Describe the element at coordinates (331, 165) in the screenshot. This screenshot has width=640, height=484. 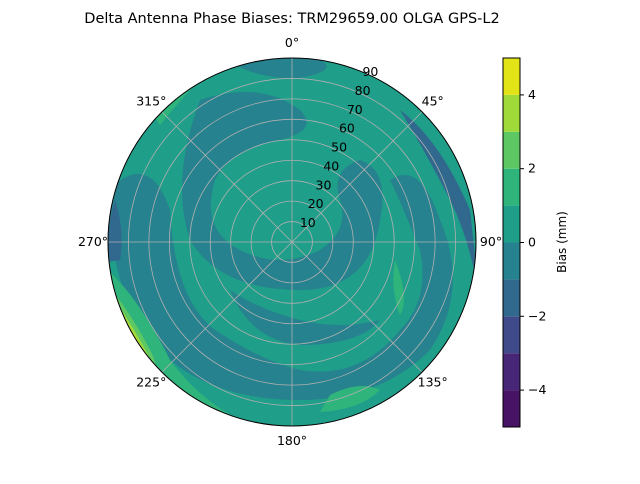
I see `r-tick-label: 40` at that location.